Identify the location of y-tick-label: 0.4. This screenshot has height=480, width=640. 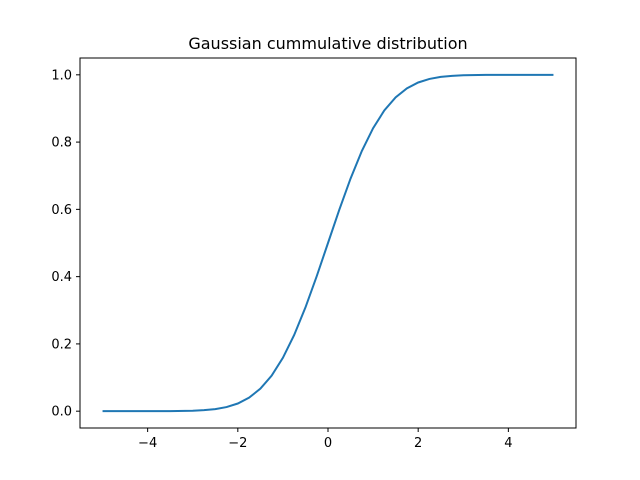
(61, 277).